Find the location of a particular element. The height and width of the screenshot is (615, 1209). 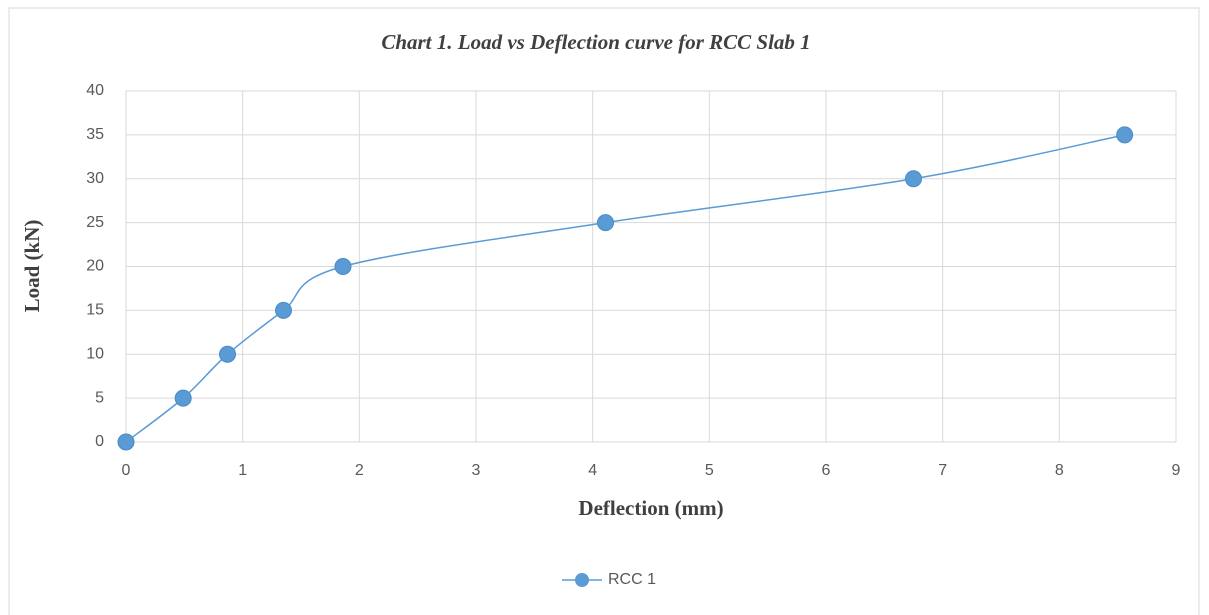

y-tick-label: 25 is located at coordinates (95, 222).